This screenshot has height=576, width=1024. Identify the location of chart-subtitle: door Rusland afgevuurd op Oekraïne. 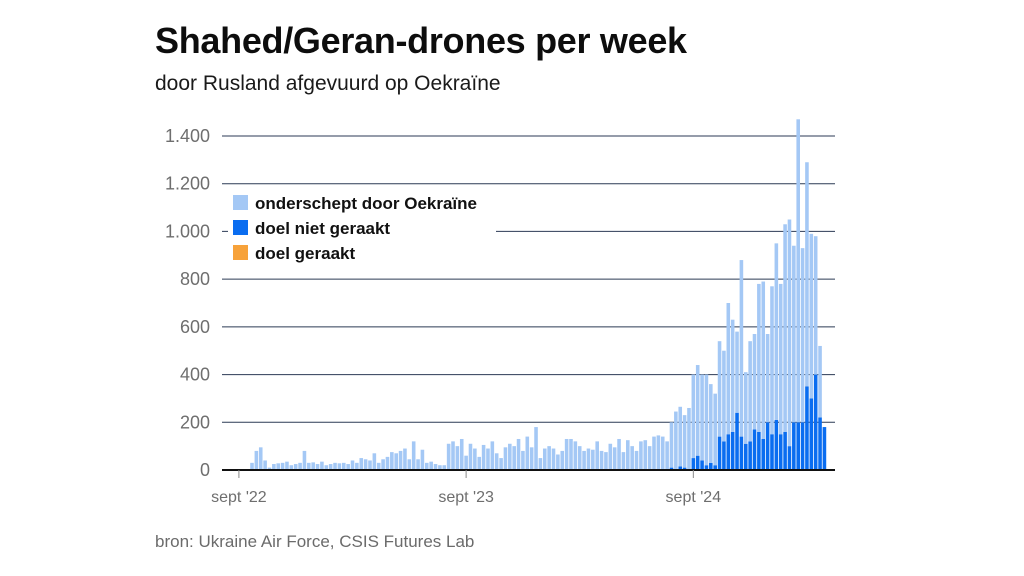
(328, 83).